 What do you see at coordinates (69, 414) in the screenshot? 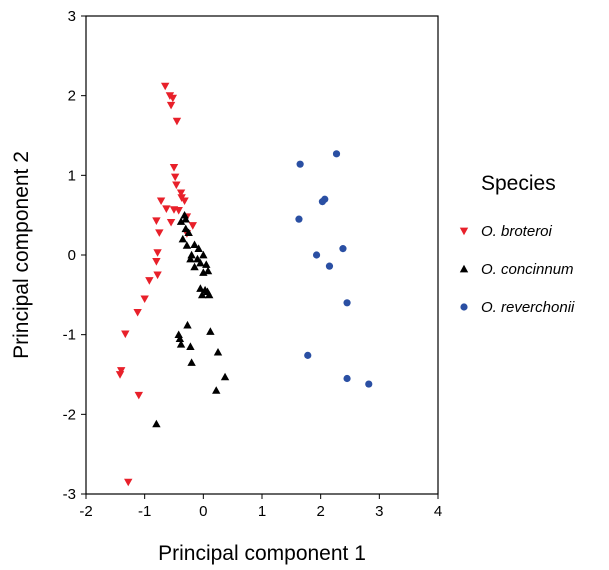
I see `y-tick-label: -2` at bounding box center [69, 414].